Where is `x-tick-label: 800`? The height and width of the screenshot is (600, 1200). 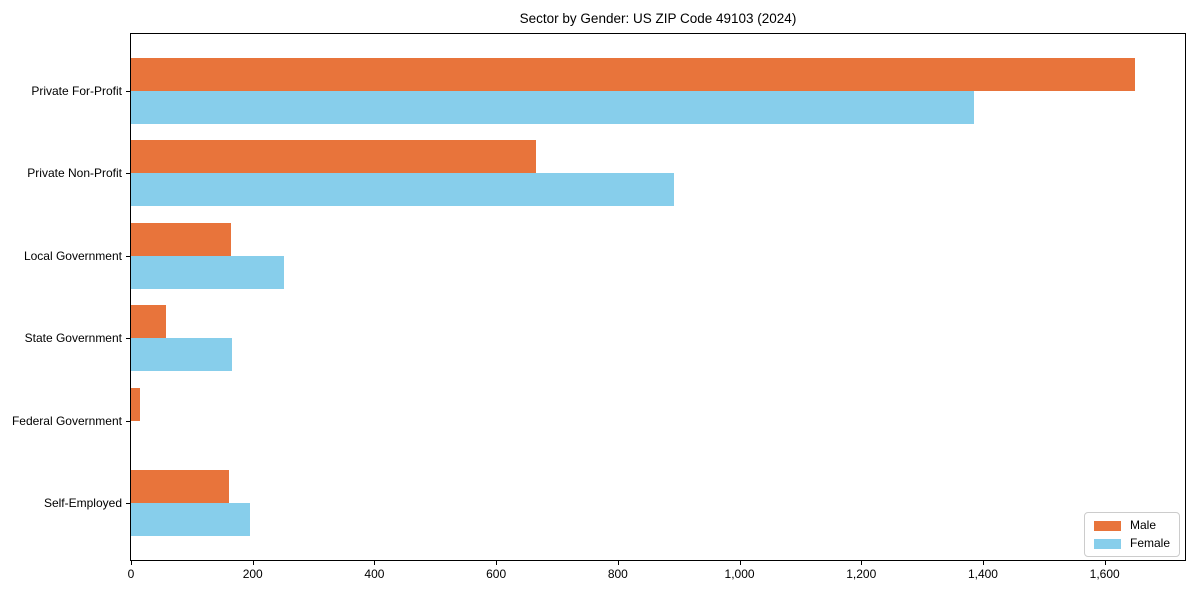
x-tick-label: 800 is located at coordinates (617, 574).